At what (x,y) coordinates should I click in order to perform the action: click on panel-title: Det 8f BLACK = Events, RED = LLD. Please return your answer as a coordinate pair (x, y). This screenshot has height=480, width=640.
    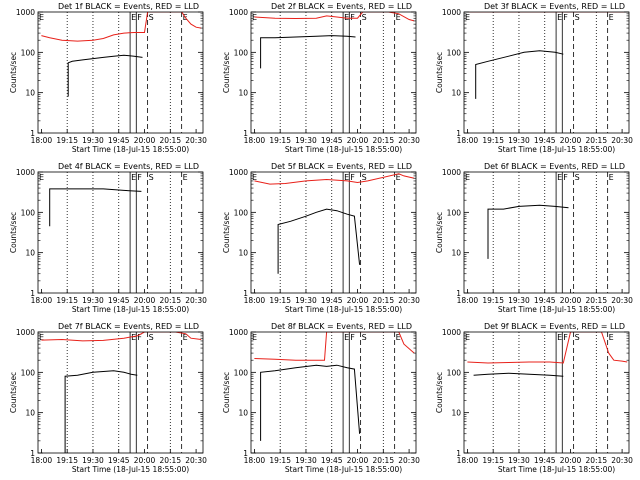
    Looking at the image, I should click on (341, 326).